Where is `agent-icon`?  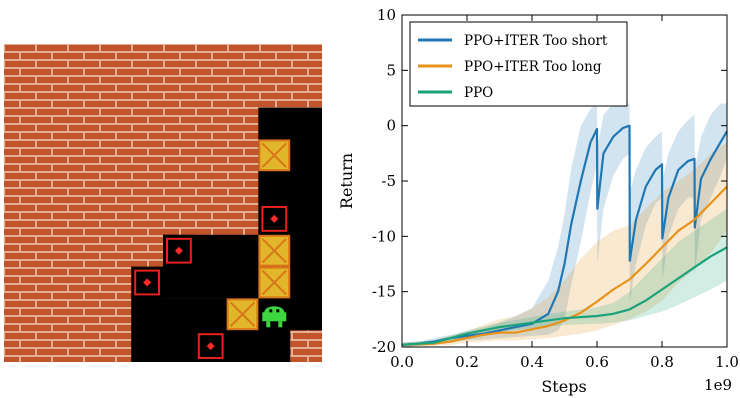 agent-icon is located at coordinates (274, 317).